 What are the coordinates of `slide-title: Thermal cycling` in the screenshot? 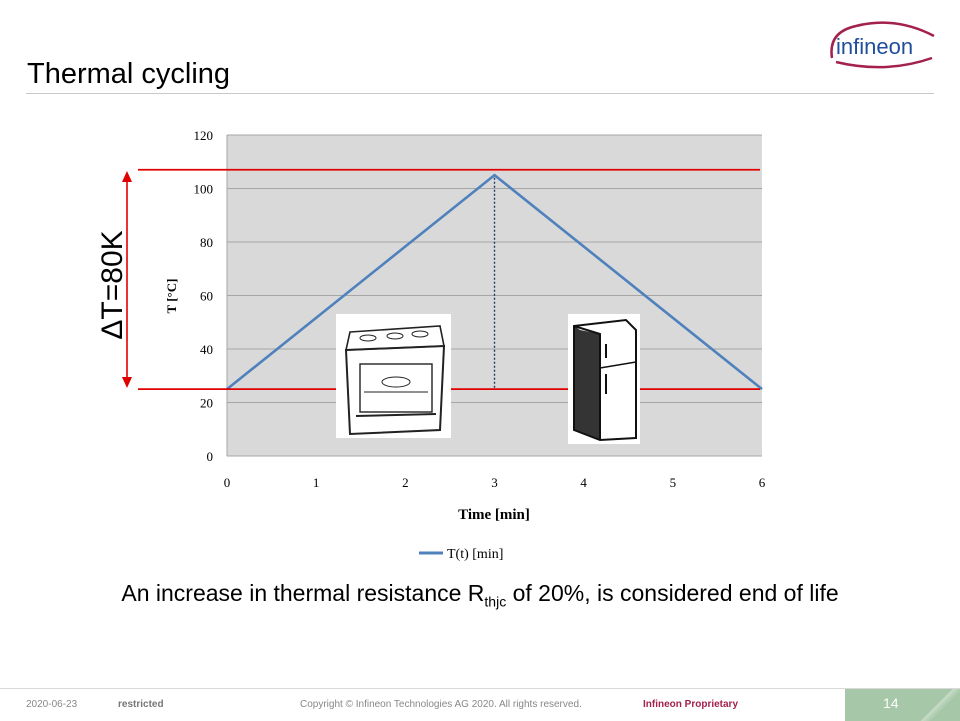 It's located at (129, 74).